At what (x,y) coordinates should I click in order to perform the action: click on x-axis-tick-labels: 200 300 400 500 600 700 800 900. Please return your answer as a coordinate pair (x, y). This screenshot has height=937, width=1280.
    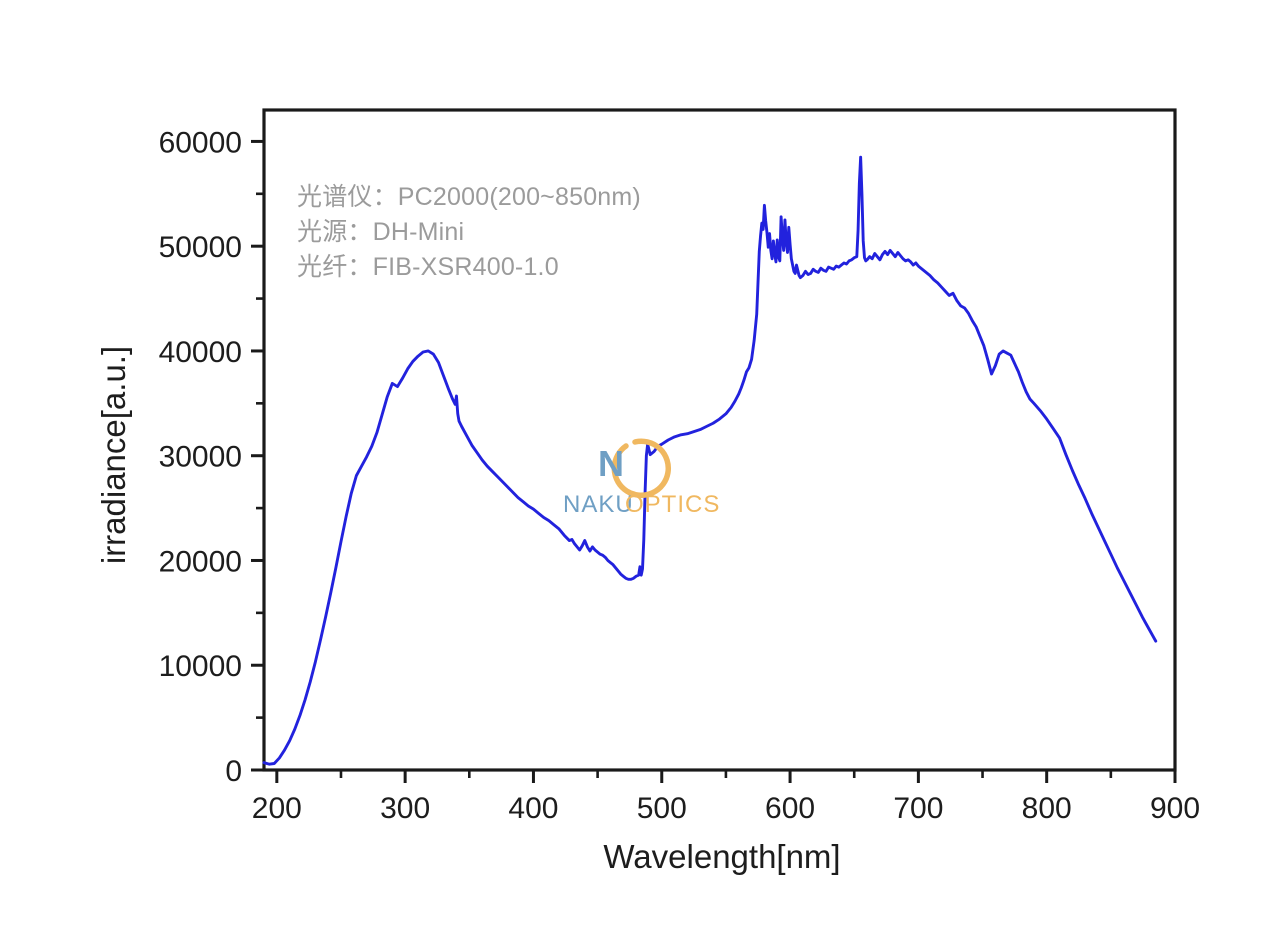
    Looking at the image, I should click on (726, 808).